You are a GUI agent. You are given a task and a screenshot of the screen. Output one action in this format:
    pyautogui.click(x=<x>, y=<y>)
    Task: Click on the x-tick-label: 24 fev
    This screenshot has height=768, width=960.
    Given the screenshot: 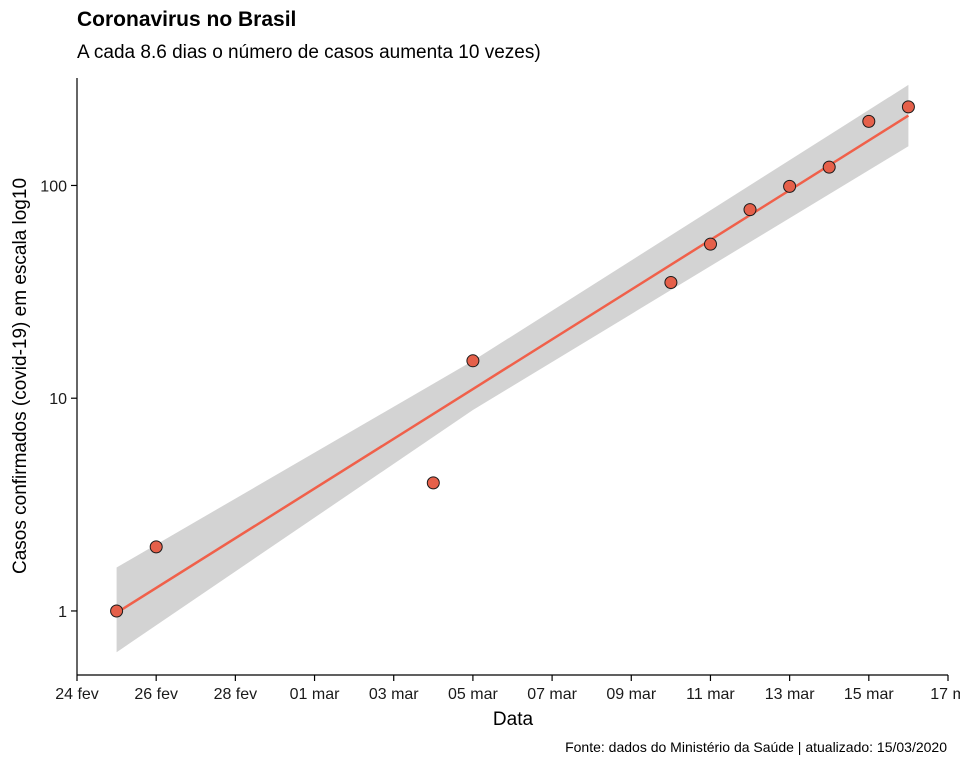 What is the action you would take?
    pyautogui.click(x=77, y=694)
    